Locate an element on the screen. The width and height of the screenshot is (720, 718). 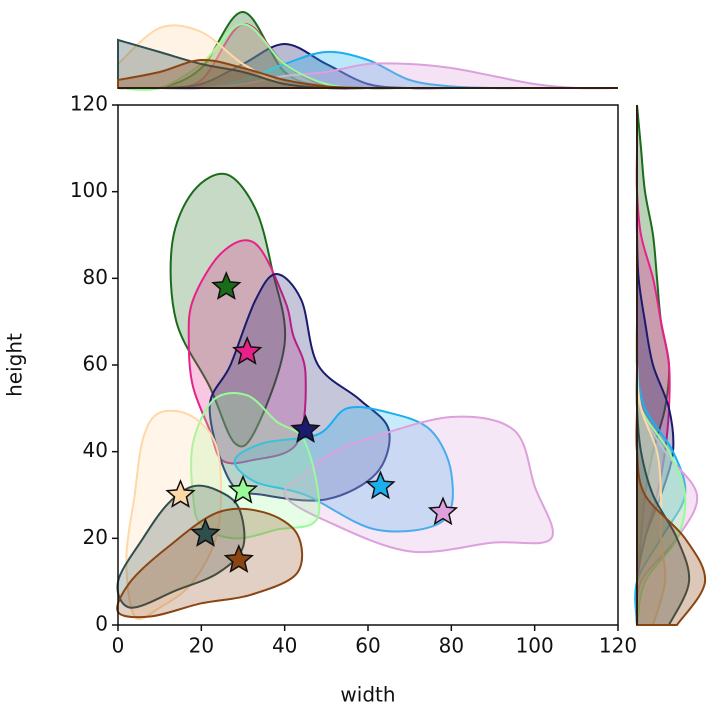
y-axis-label: height is located at coordinates (15, 365).